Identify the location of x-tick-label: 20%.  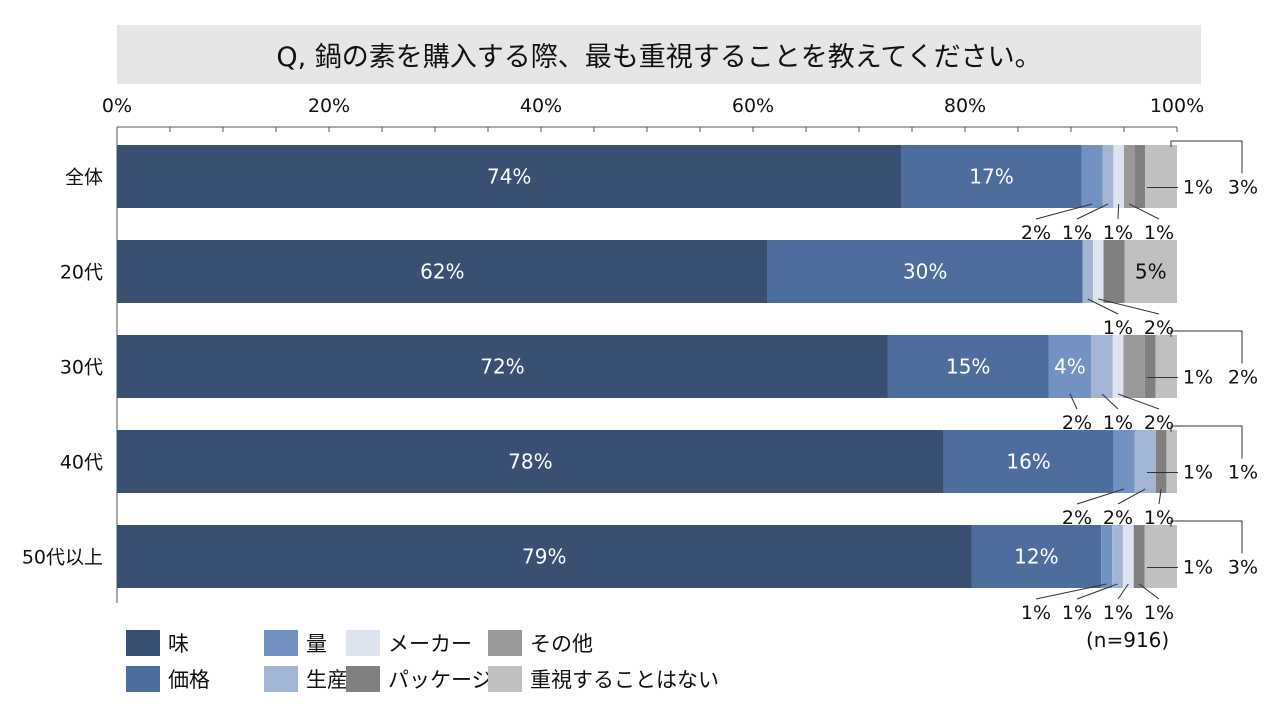
(329, 106).